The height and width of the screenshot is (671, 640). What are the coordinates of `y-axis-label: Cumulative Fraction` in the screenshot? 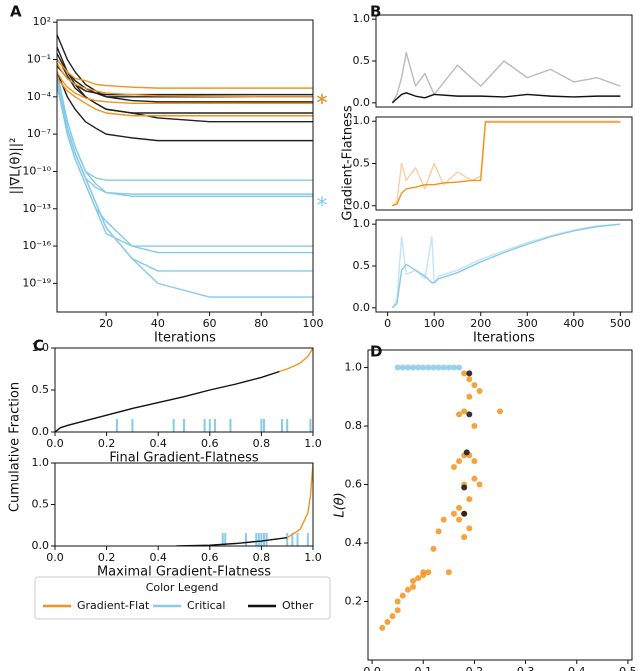 It's located at (15, 447).